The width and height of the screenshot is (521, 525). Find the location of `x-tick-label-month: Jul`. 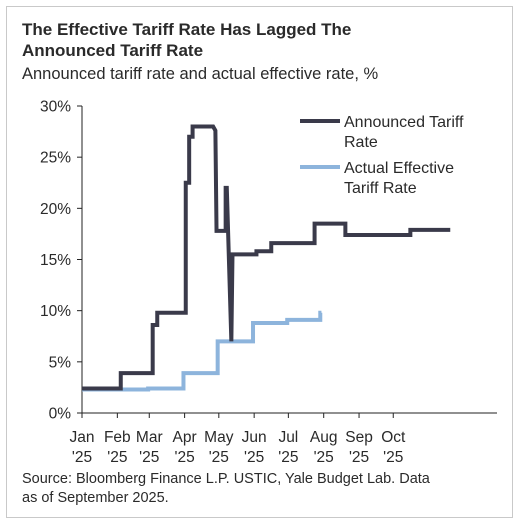

x-tick-label-month: Jul is located at coordinates (288, 437).